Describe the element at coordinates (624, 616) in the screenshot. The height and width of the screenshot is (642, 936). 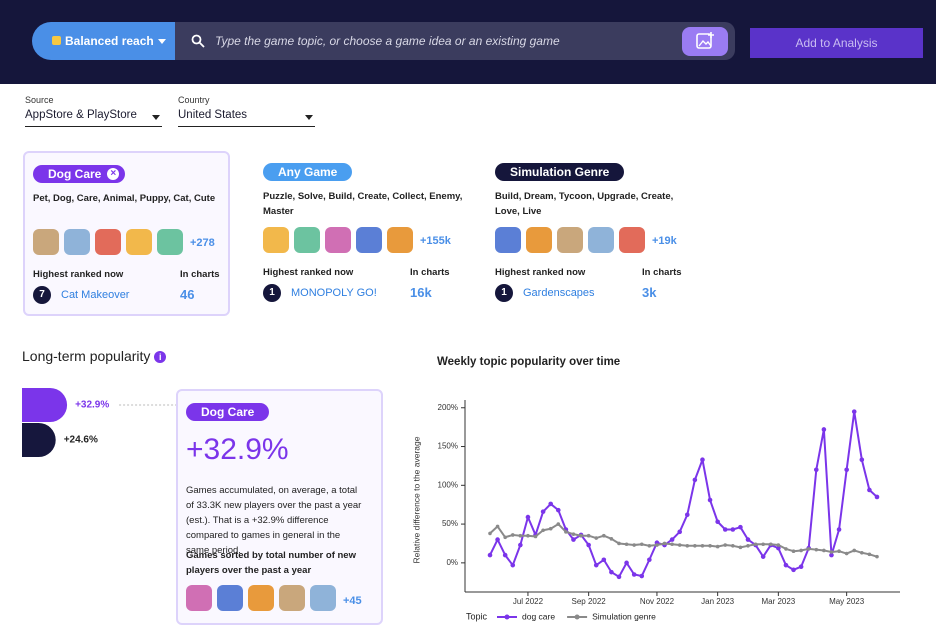
I see `legend-label: Simulation genre` at that location.